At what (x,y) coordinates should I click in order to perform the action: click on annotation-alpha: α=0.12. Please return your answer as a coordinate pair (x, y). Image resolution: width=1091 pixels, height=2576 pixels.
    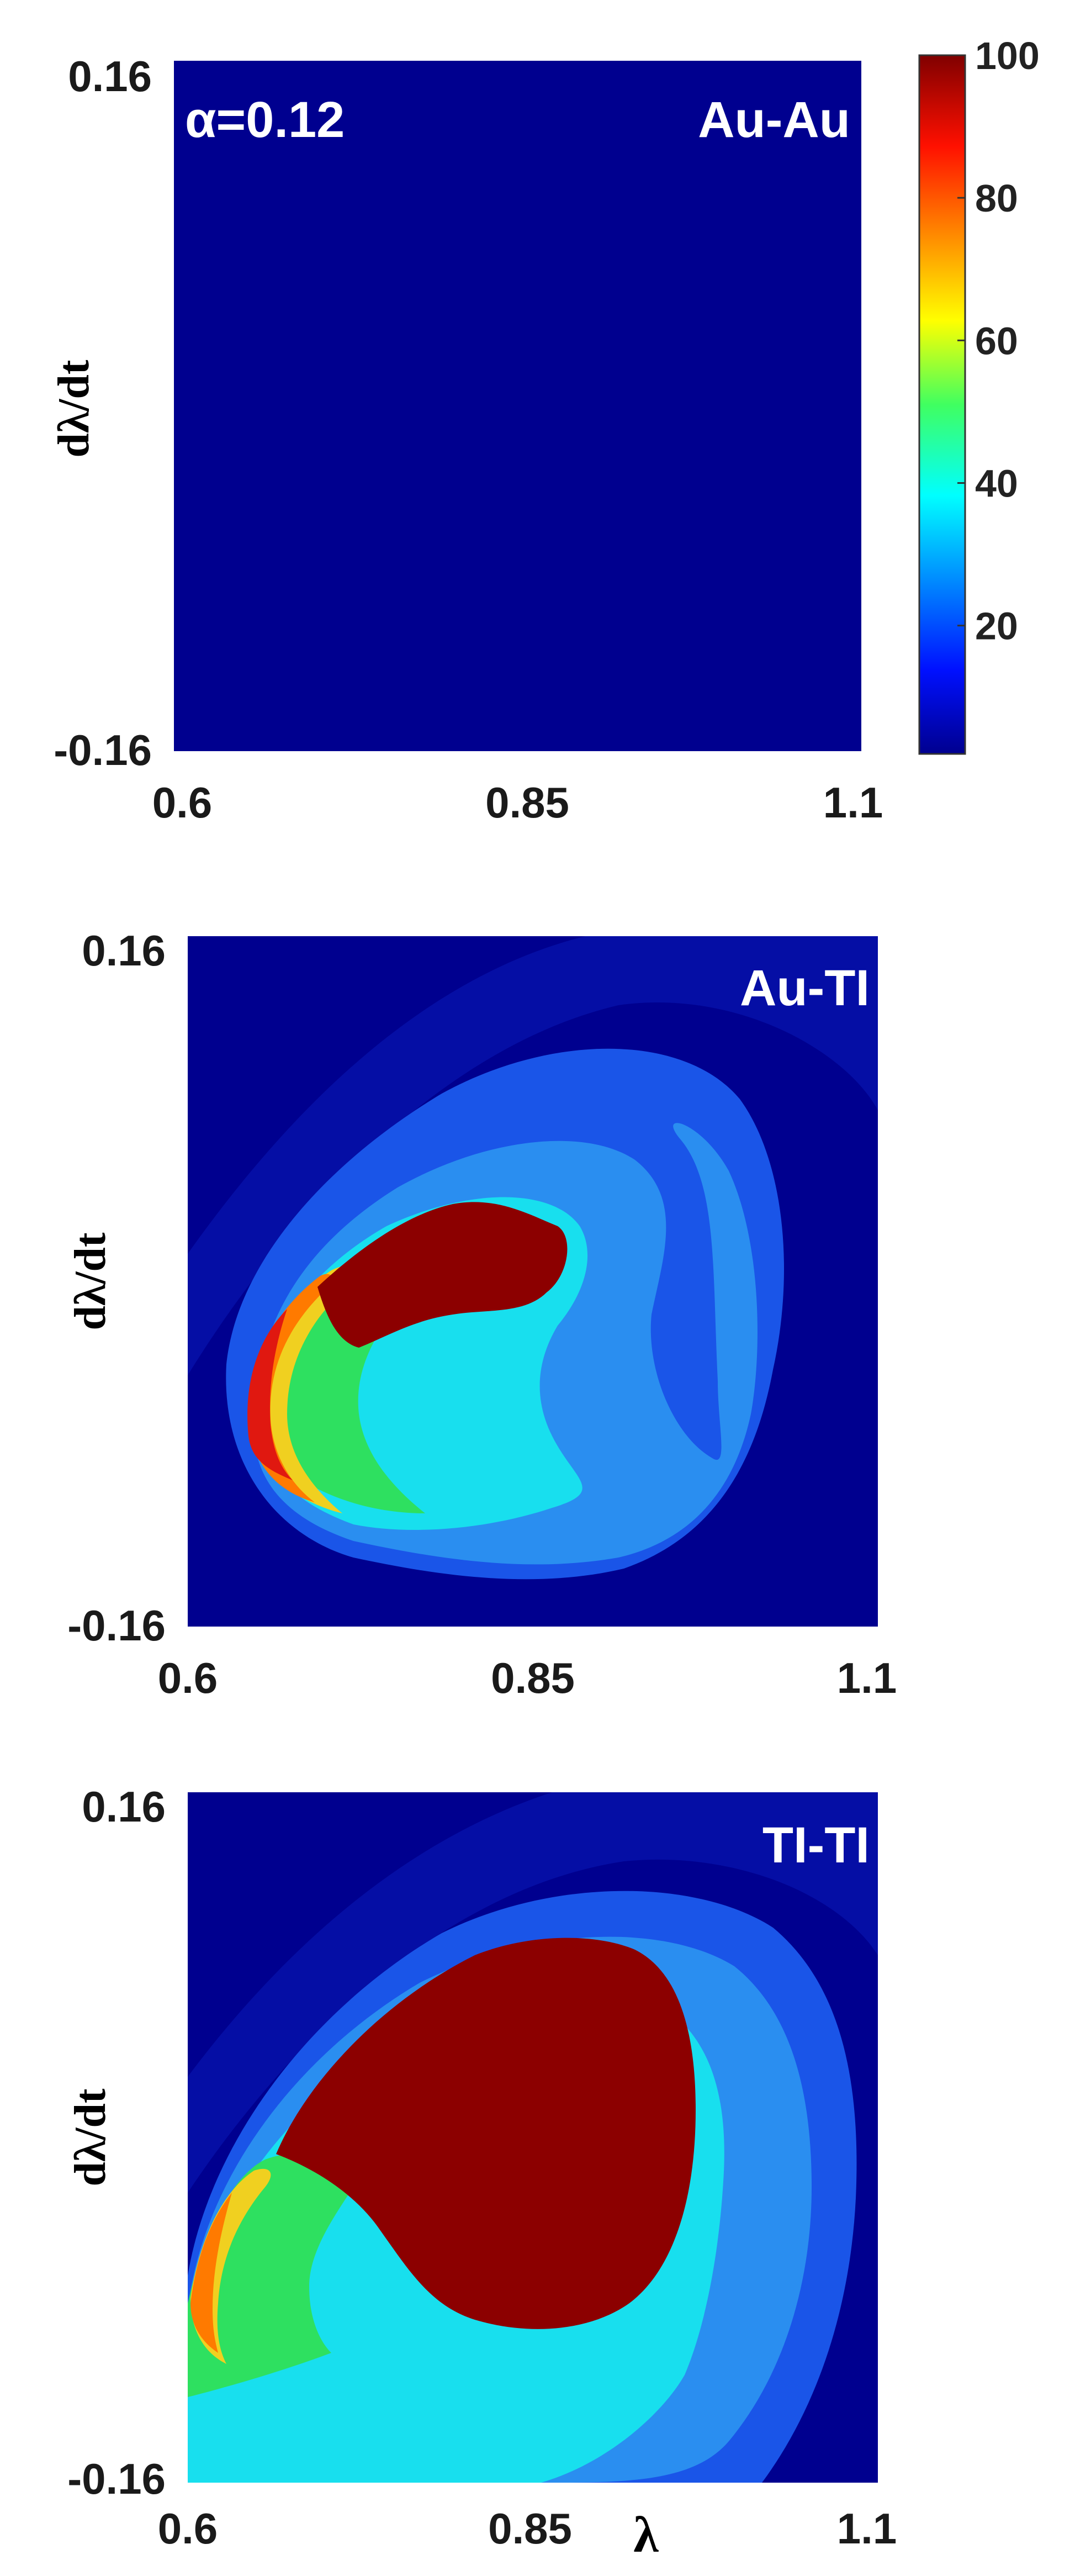
    Looking at the image, I should click on (265, 120).